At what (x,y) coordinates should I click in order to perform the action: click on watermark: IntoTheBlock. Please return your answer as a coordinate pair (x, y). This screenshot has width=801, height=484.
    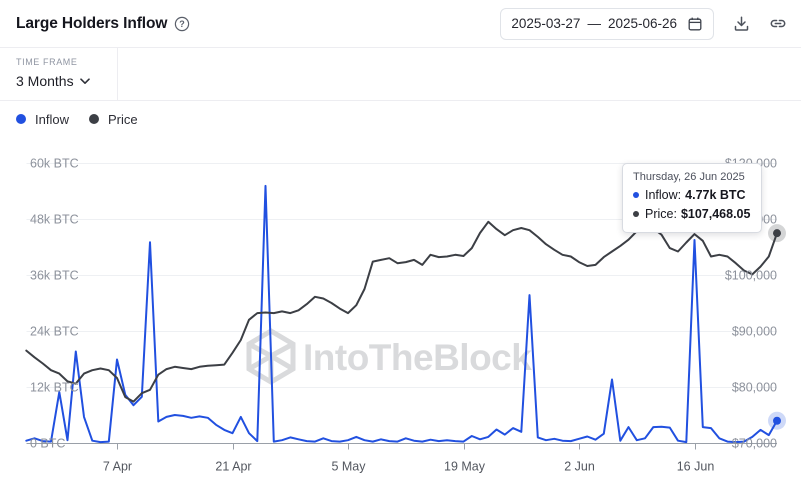
    Looking at the image, I should click on (389, 356).